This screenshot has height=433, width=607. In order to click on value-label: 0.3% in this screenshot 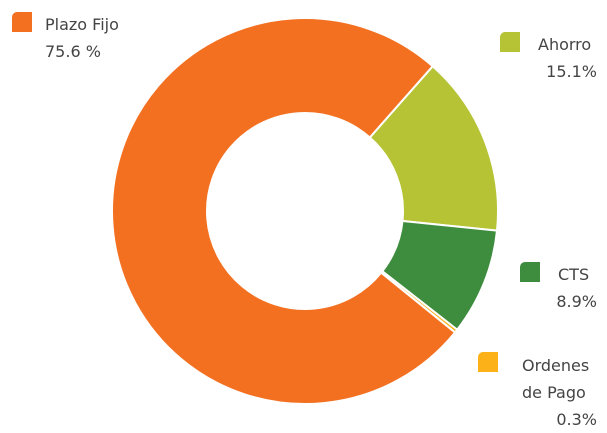, I will do `click(576, 419)`.